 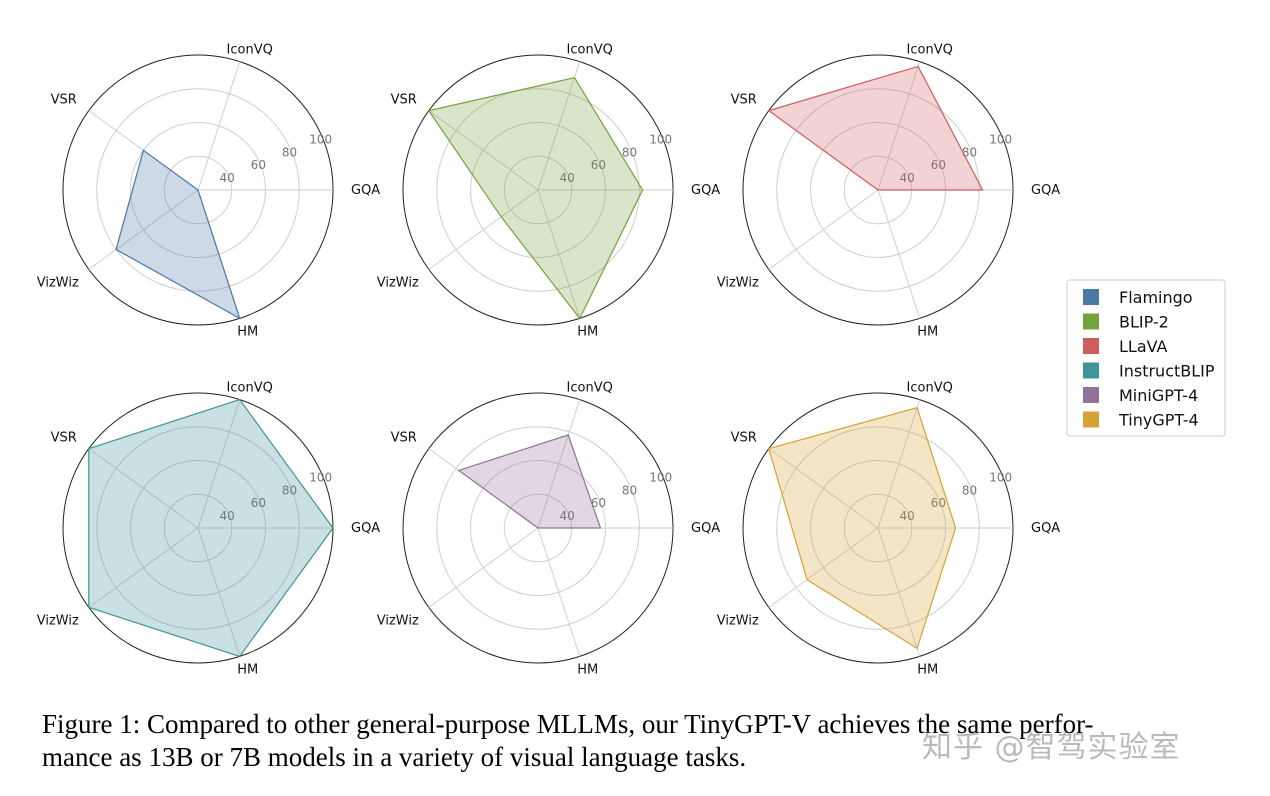 I want to click on radar-chart-blip-2: 40 60 80 100 GQA IconVQ VSR VizWiz HM, so click(x=549, y=191).